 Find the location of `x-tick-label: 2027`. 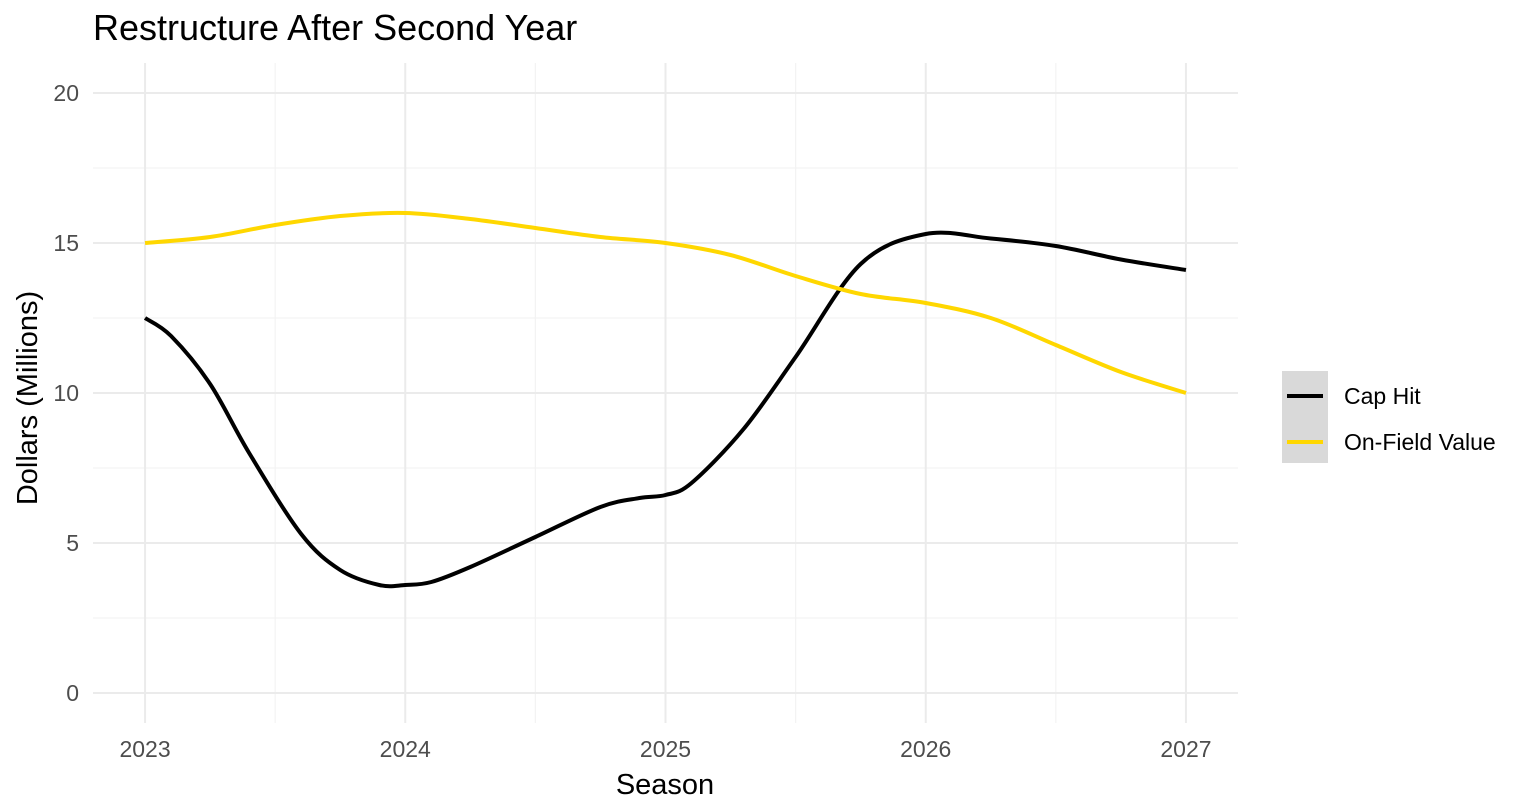

x-tick-label: 2027 is located at coordinates (1185, 749).